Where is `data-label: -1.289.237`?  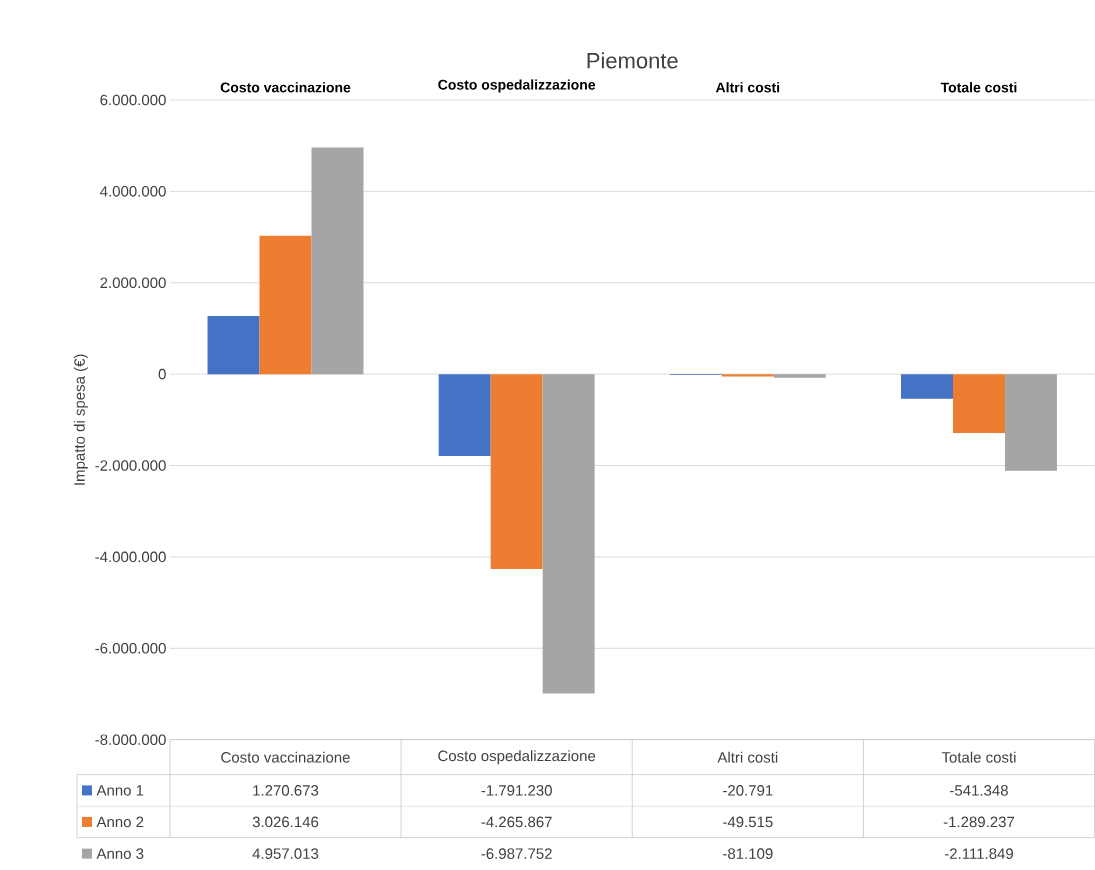 data-label: -1.289.237 is located at coordinates (979, 822).